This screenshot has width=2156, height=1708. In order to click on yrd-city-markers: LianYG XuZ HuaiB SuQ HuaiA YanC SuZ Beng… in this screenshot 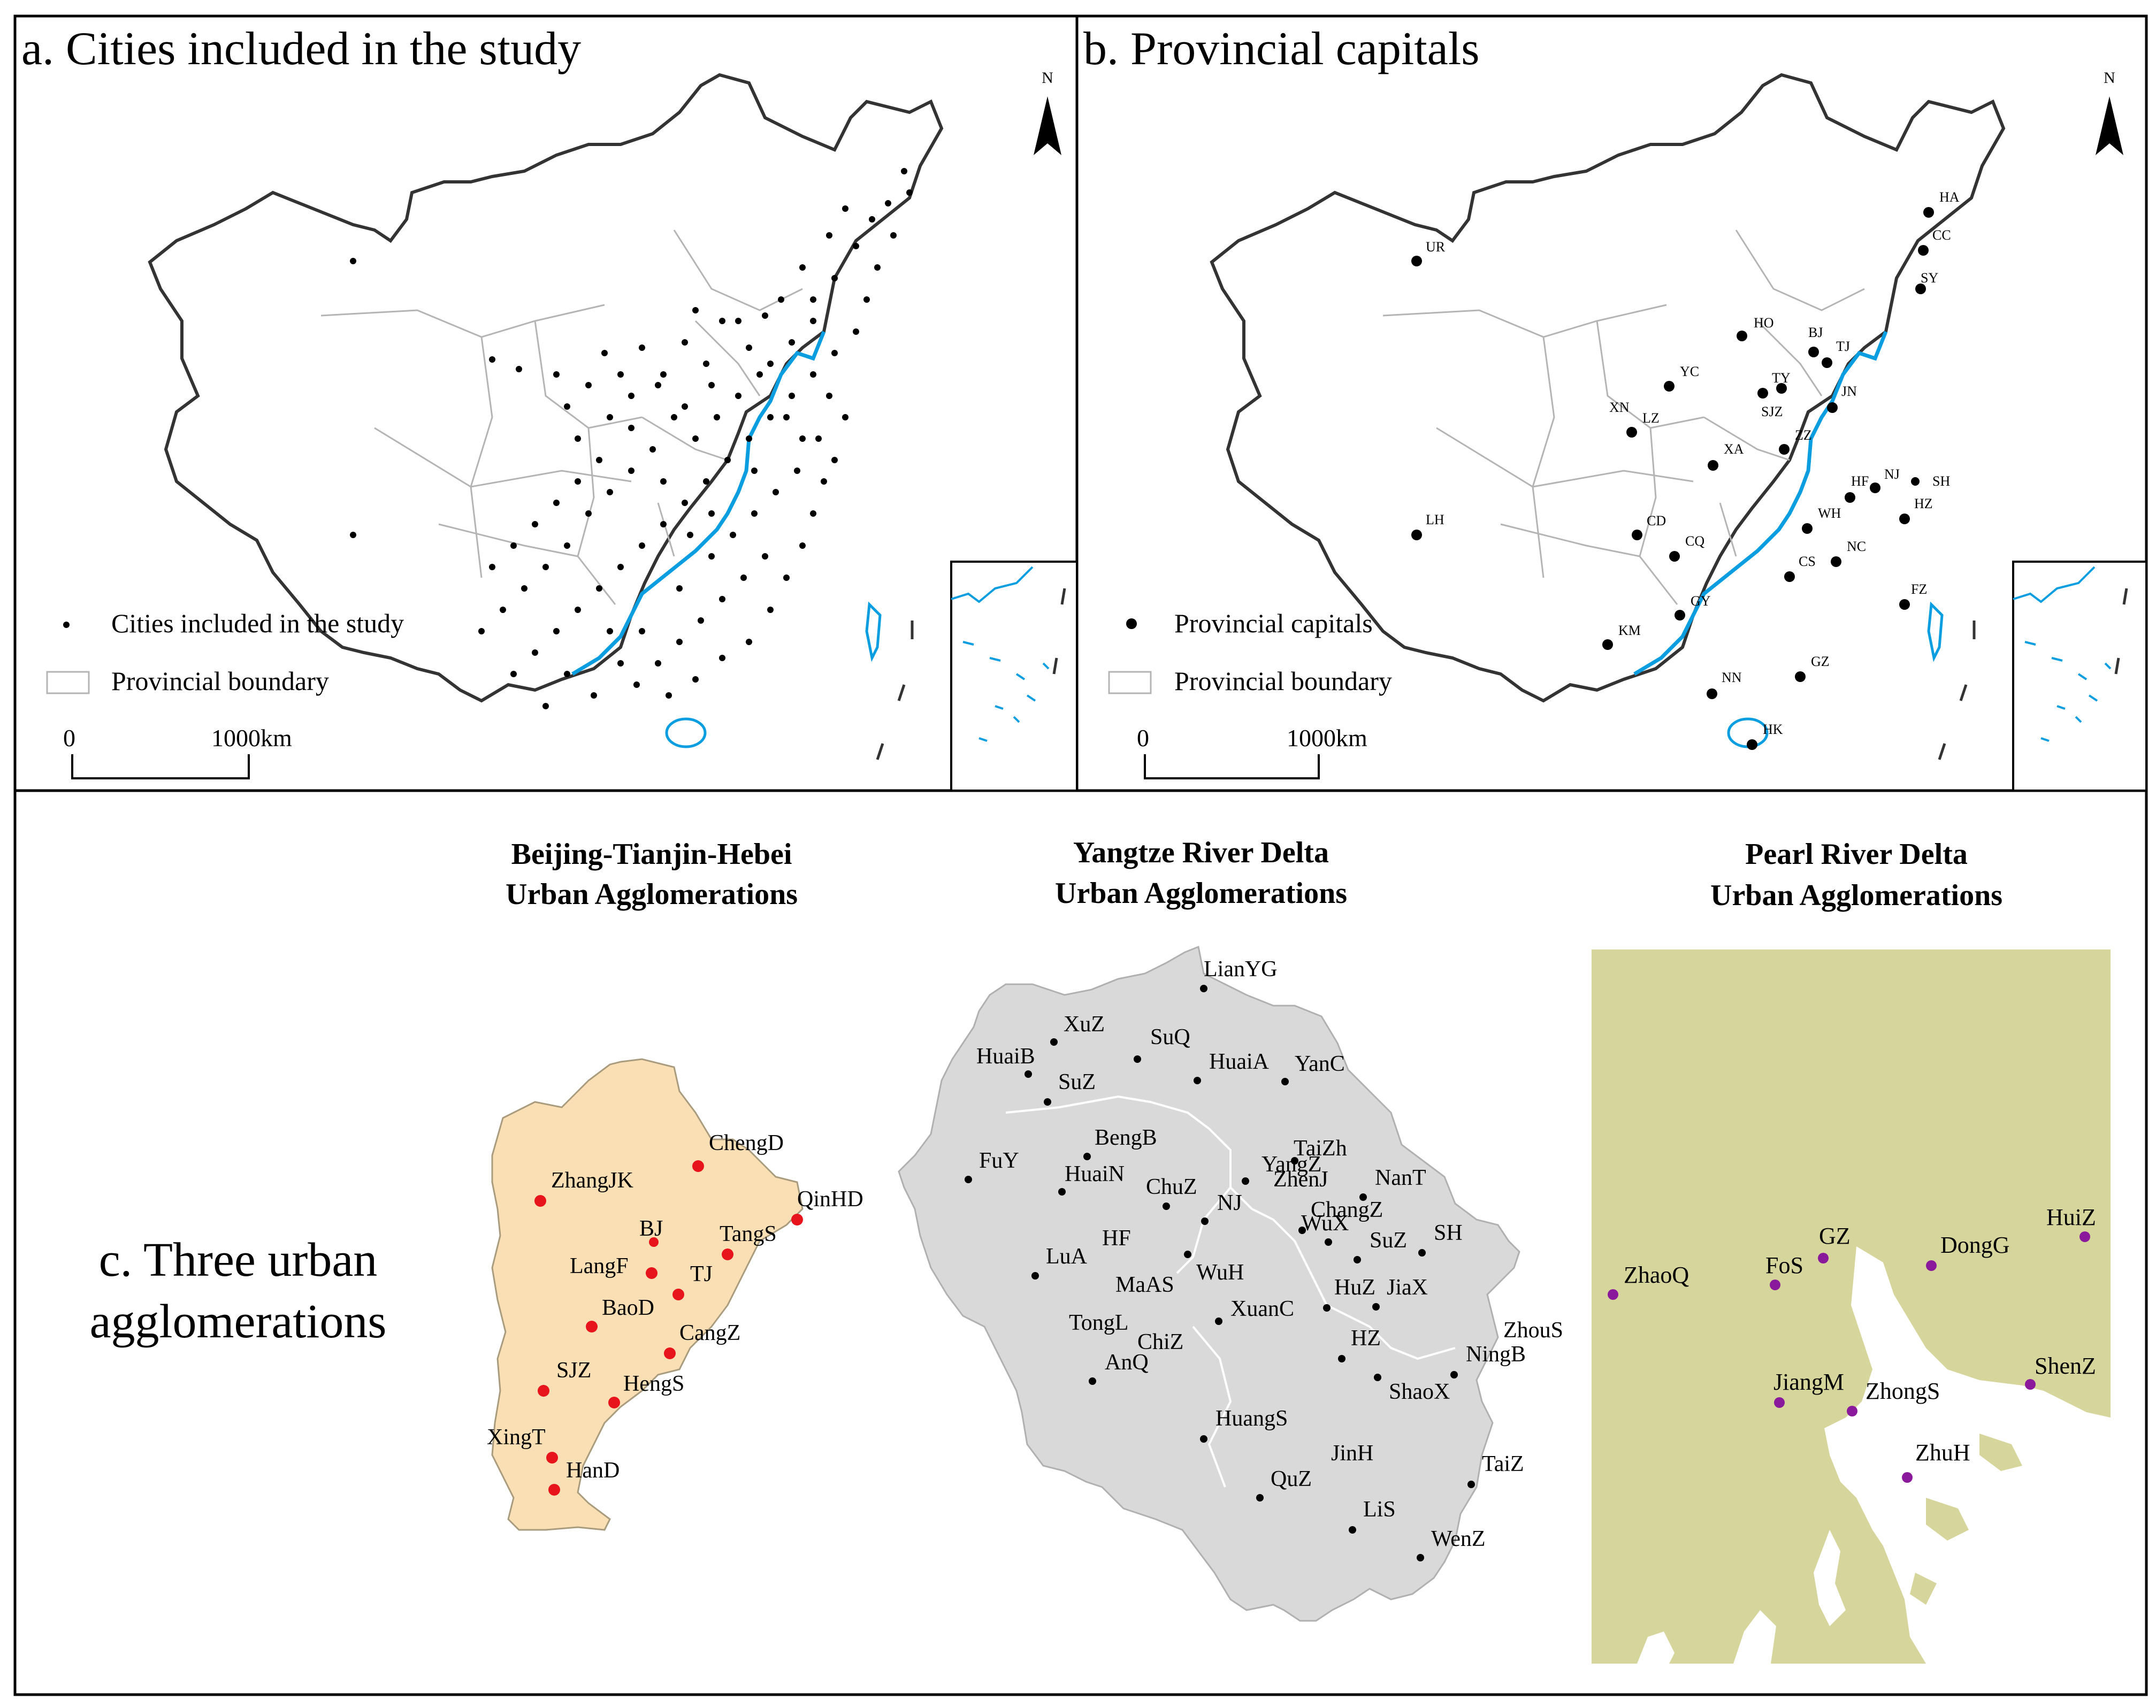, I will do `click(1264, 1259)`.